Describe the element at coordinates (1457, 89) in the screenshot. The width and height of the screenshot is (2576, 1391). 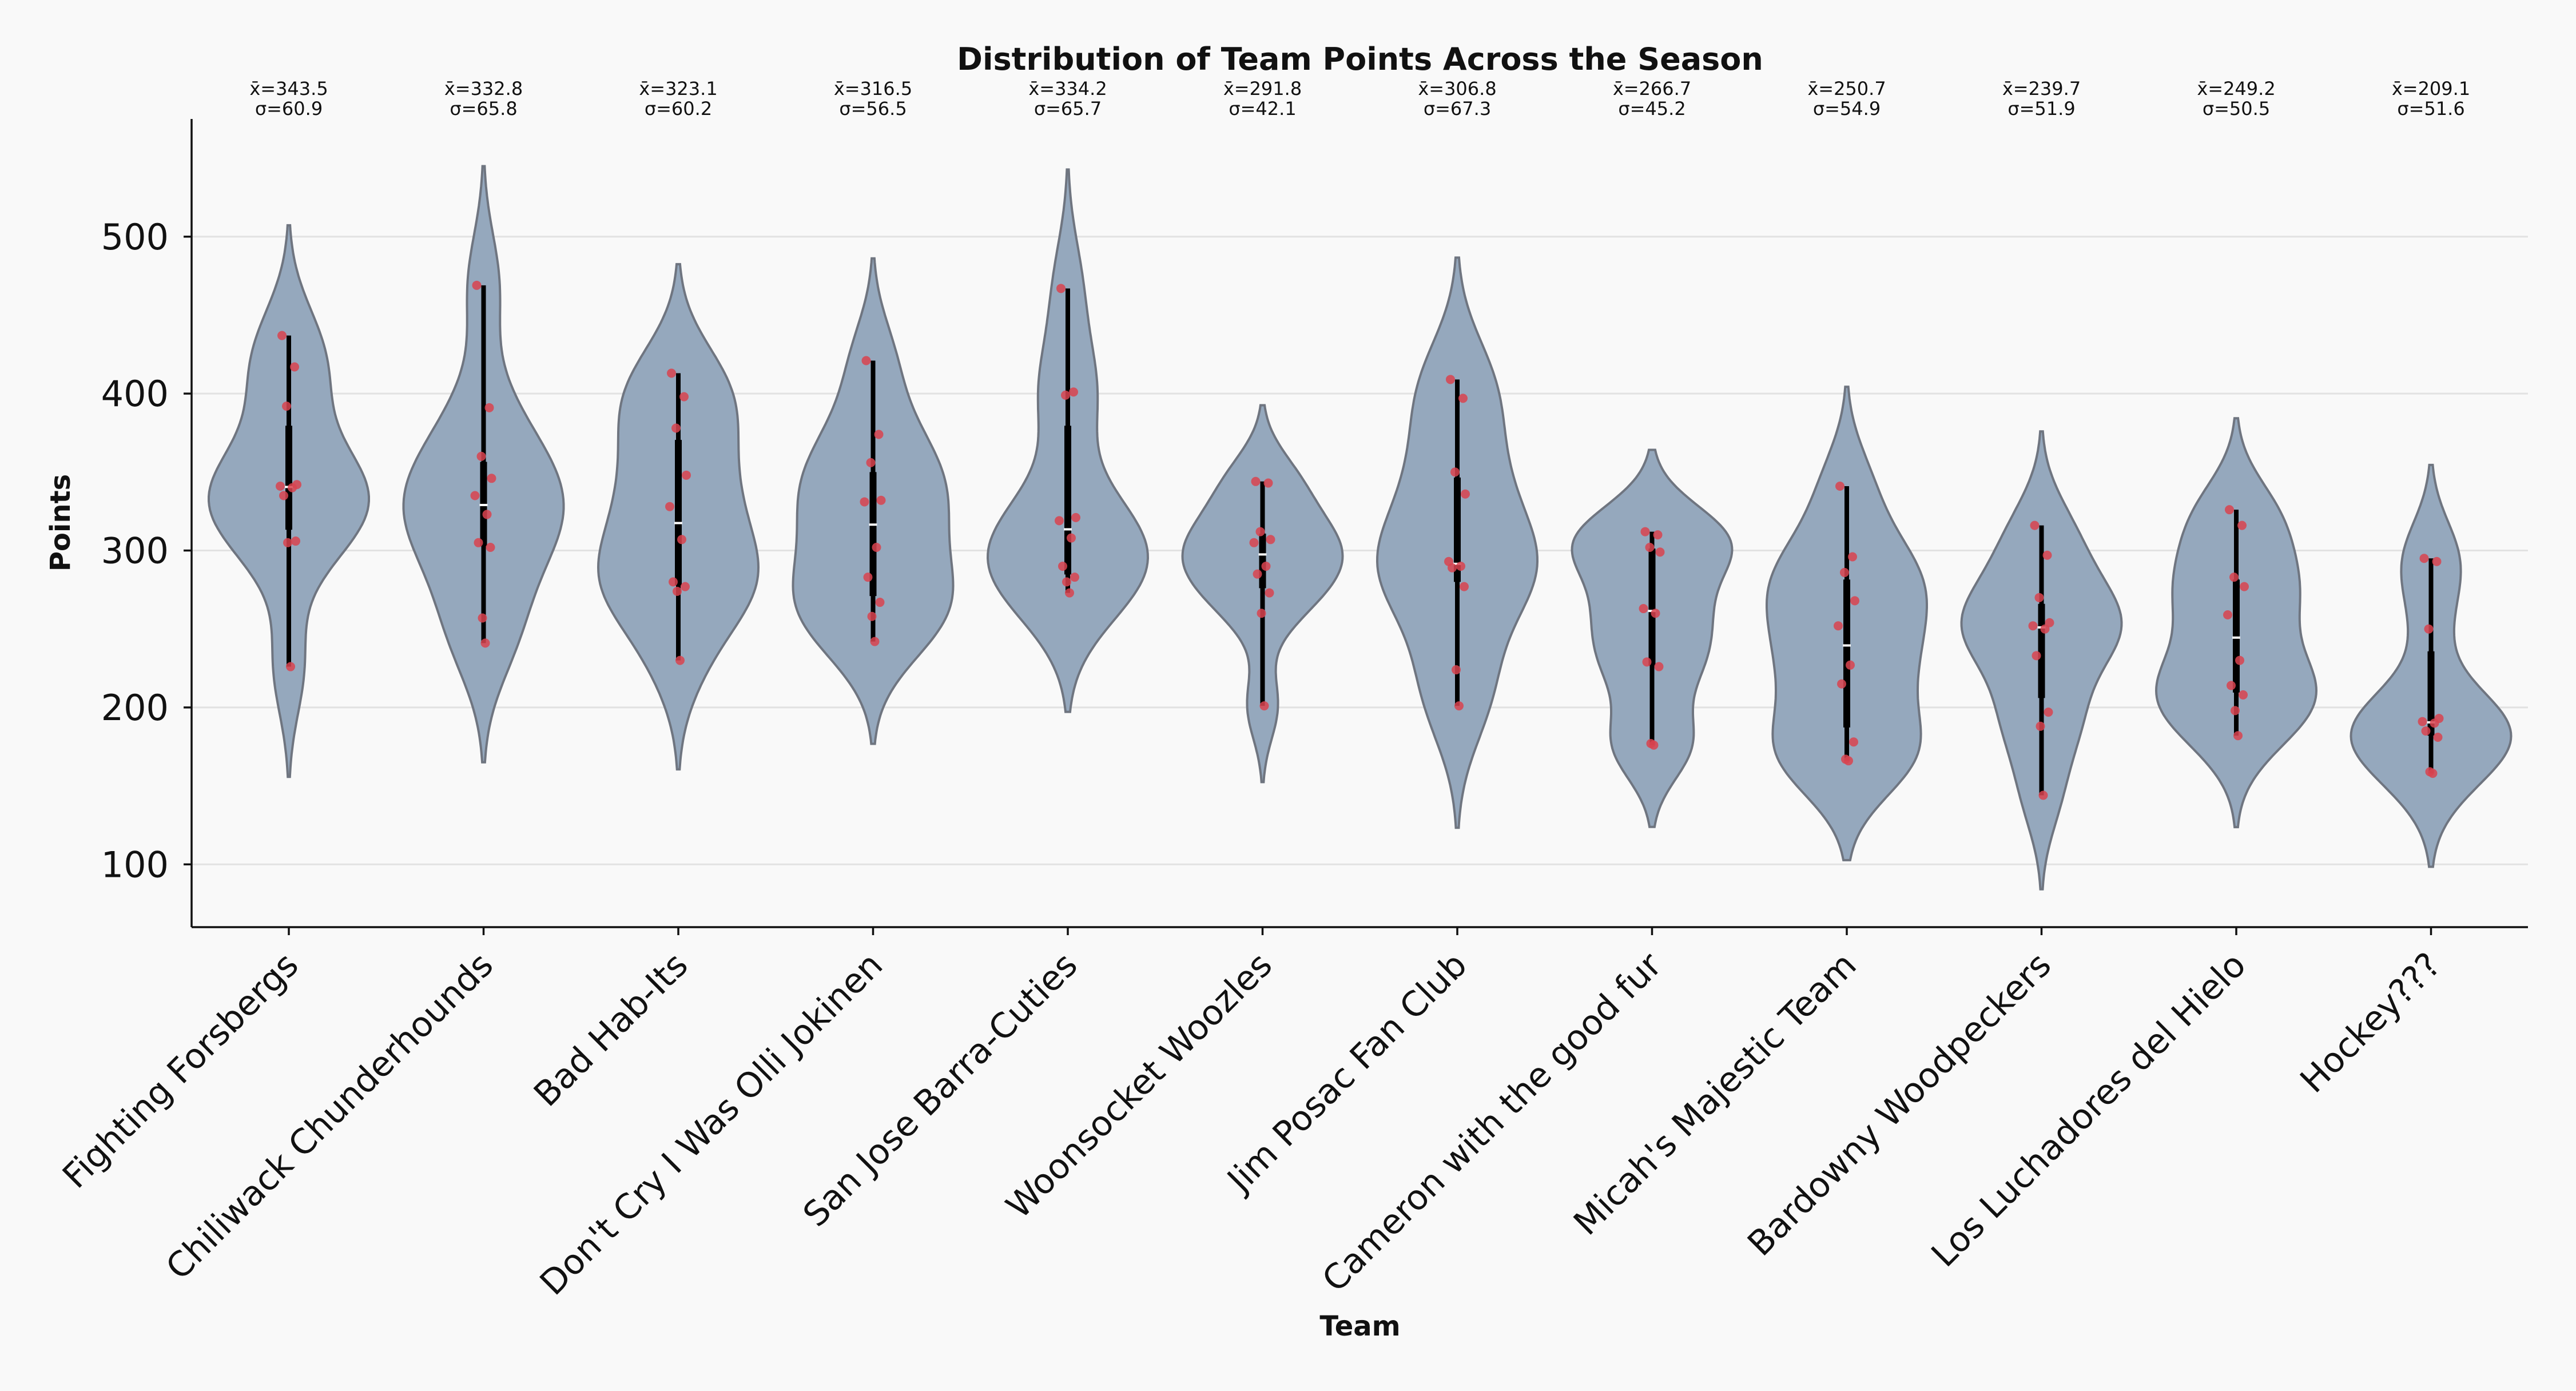
I see `mean-label: x̄=306.8` at that location.